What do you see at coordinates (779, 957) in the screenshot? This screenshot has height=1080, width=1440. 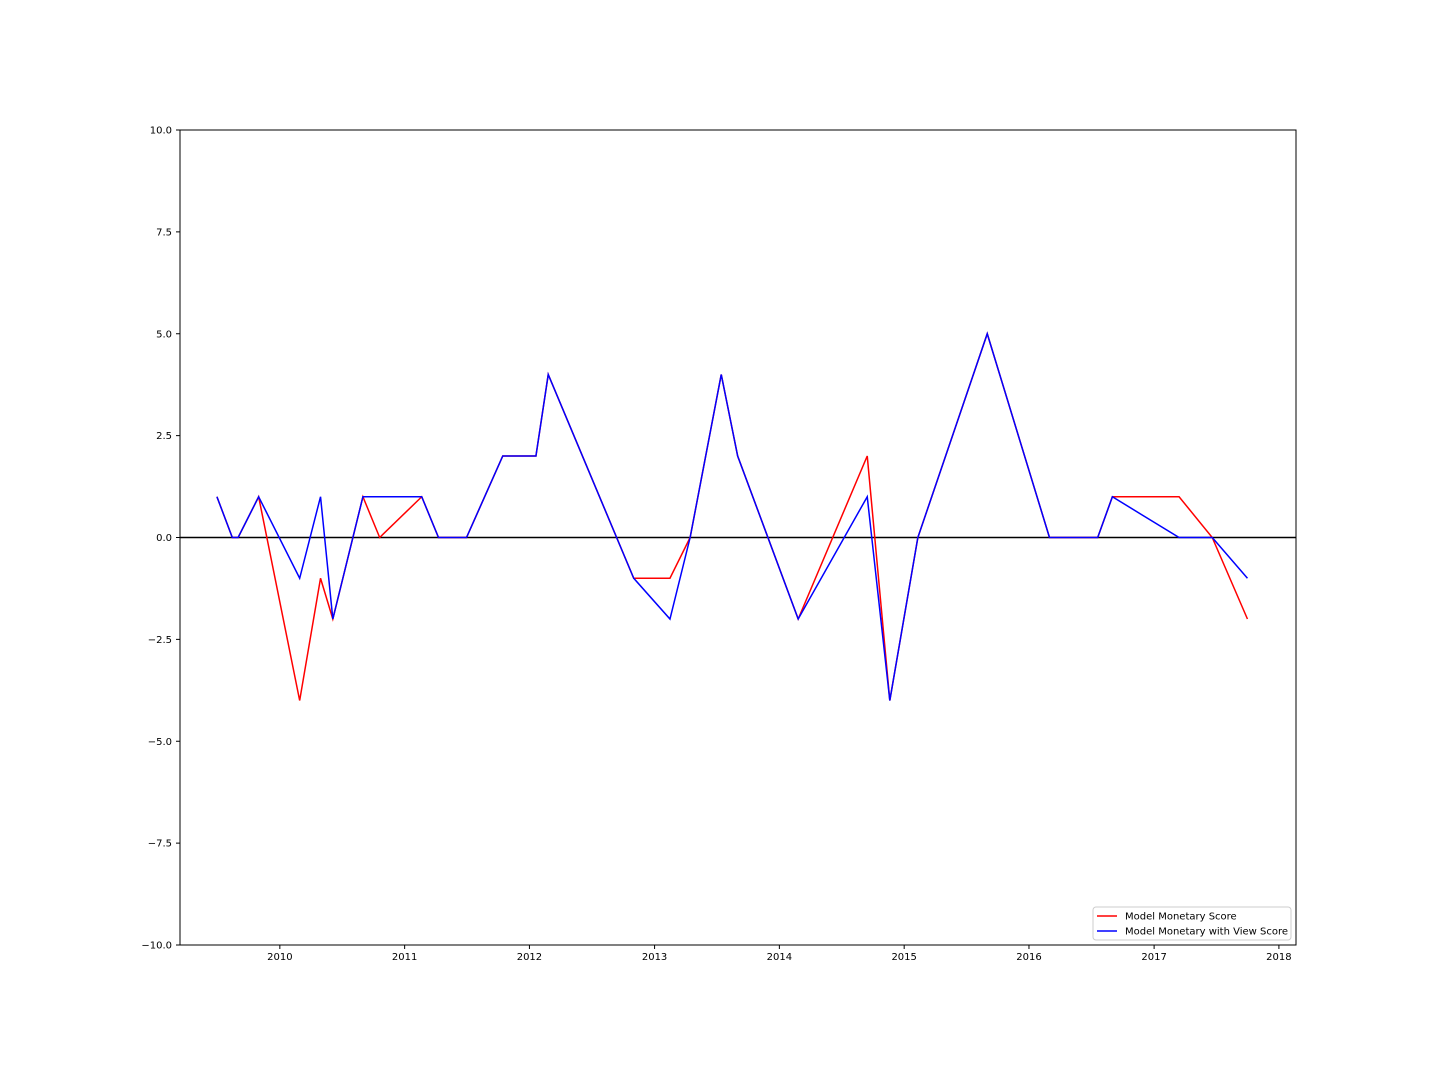 I see `x-tick-label: 2014` at bounding box center [779, 957].